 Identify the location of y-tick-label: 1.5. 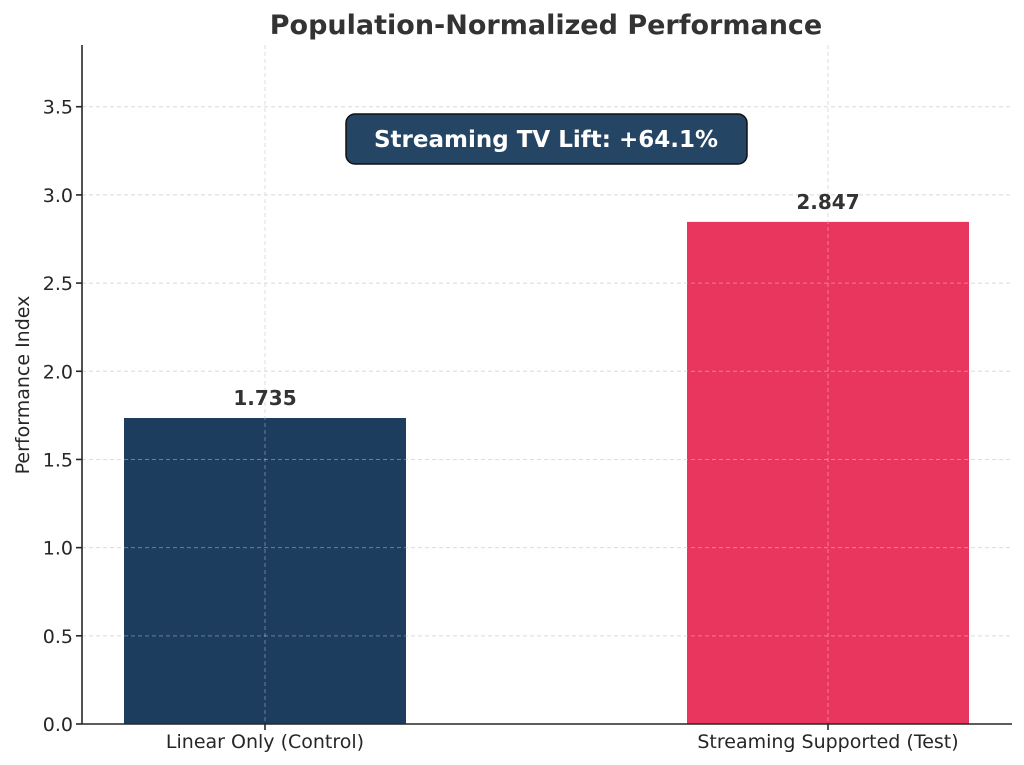
(58, 460).